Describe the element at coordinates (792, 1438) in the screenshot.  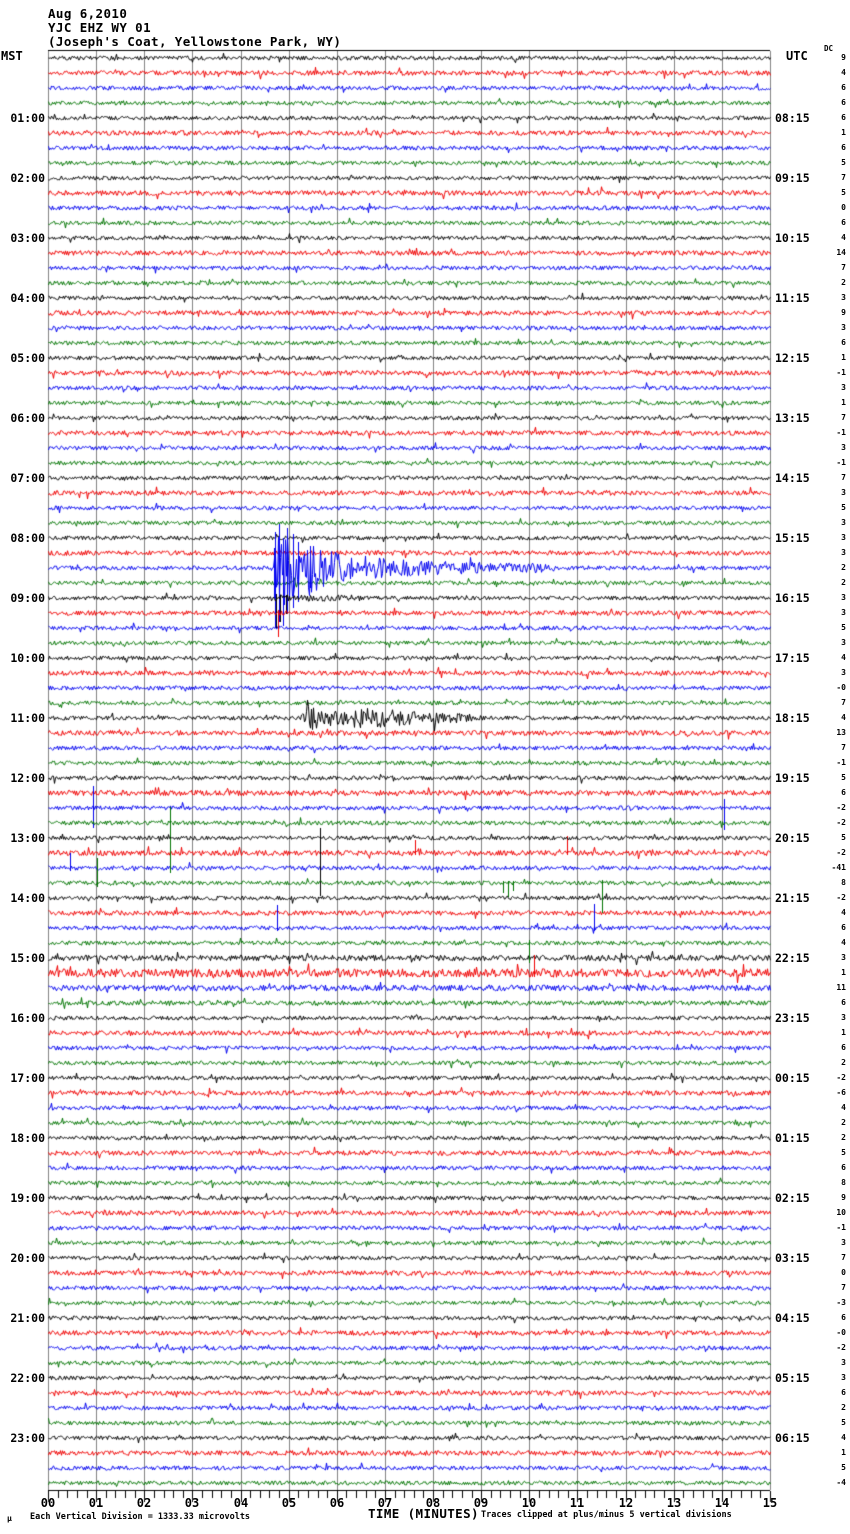
I see `utc-hour-label: 06:15` at that location.